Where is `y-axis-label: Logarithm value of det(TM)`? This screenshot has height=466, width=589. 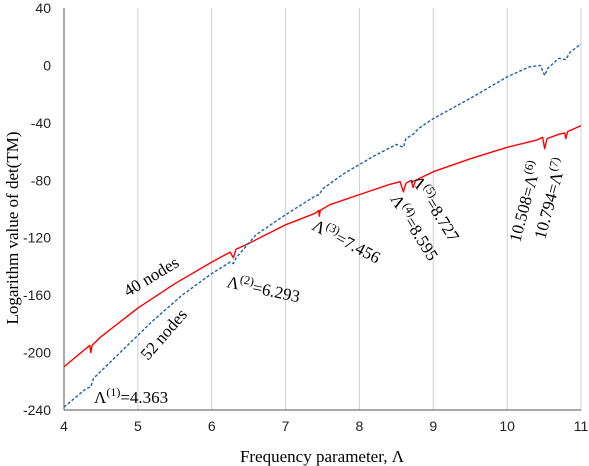 y-axis-label: Logarithm value of det(TM) is located at coordinates (12, 227).